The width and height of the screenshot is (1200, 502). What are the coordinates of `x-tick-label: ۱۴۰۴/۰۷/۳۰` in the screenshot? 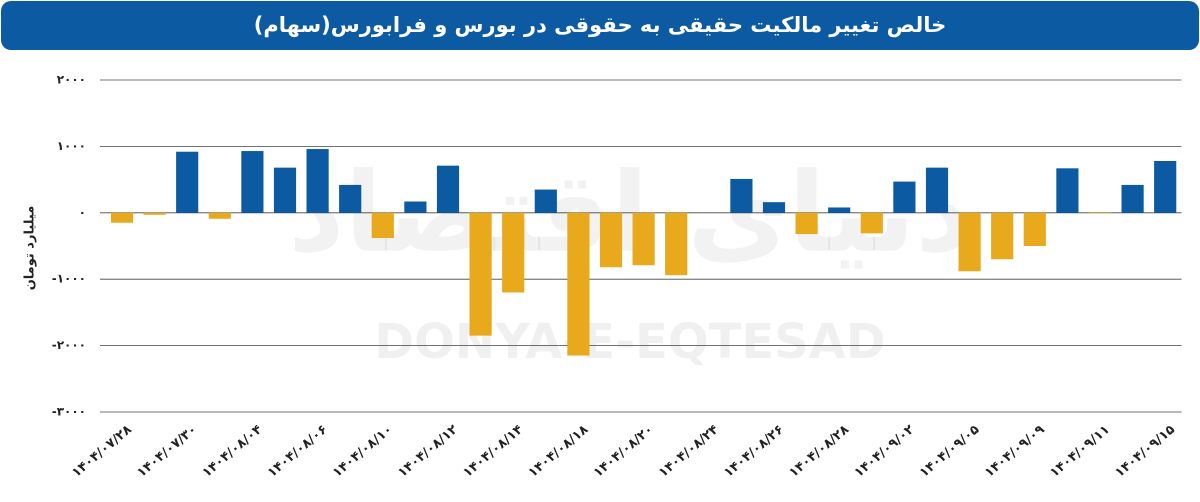 It's located at (167, 451).